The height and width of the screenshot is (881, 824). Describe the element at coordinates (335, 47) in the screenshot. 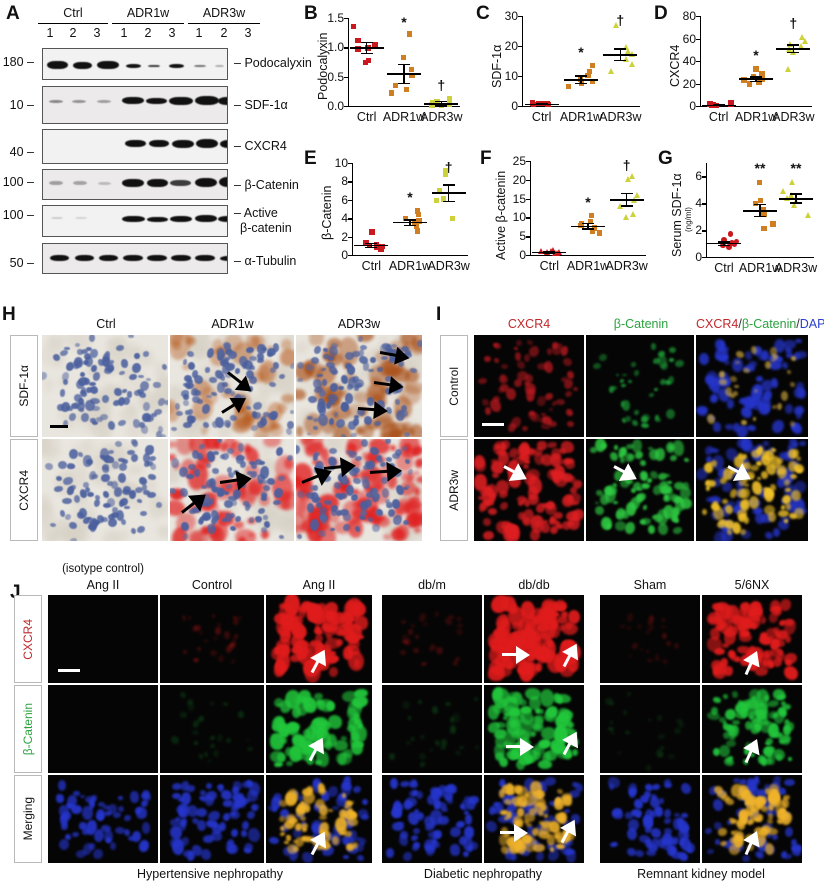

I see `y-tick-label: 1.0` at that location.